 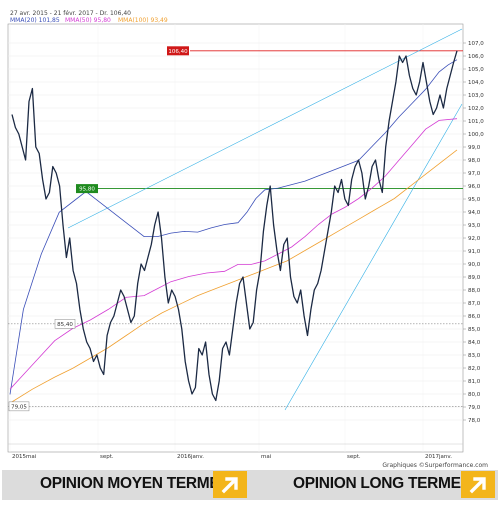 What do you see at coordinates (35, 20) in the screenshot?
I see `mma20-legend: MMA(20) 101,85` at bounding box center [35, 20].